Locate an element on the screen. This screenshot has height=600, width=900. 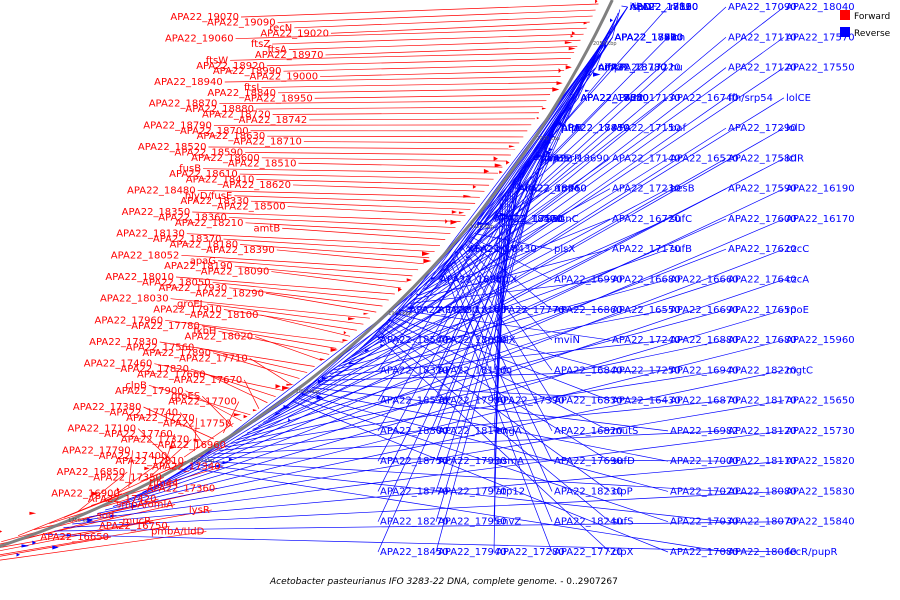
forward-gene-label: APA22_18190 is located at coordinates (198, 266).